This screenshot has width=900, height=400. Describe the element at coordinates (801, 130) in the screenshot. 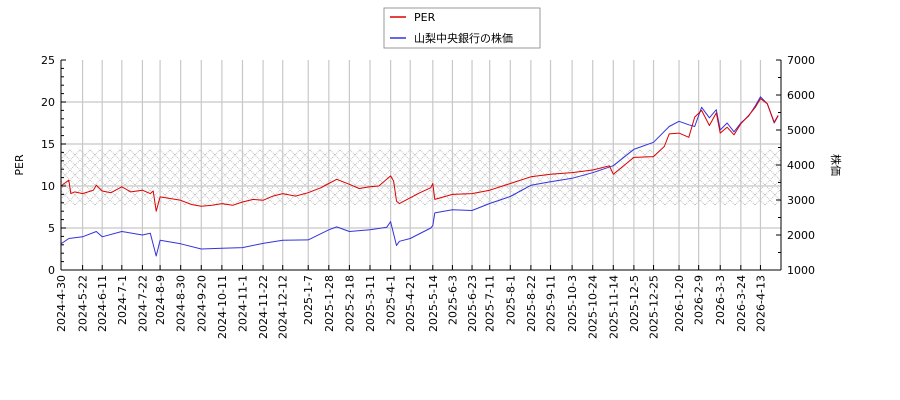

I see `right-tick-label: 5000` at that location.